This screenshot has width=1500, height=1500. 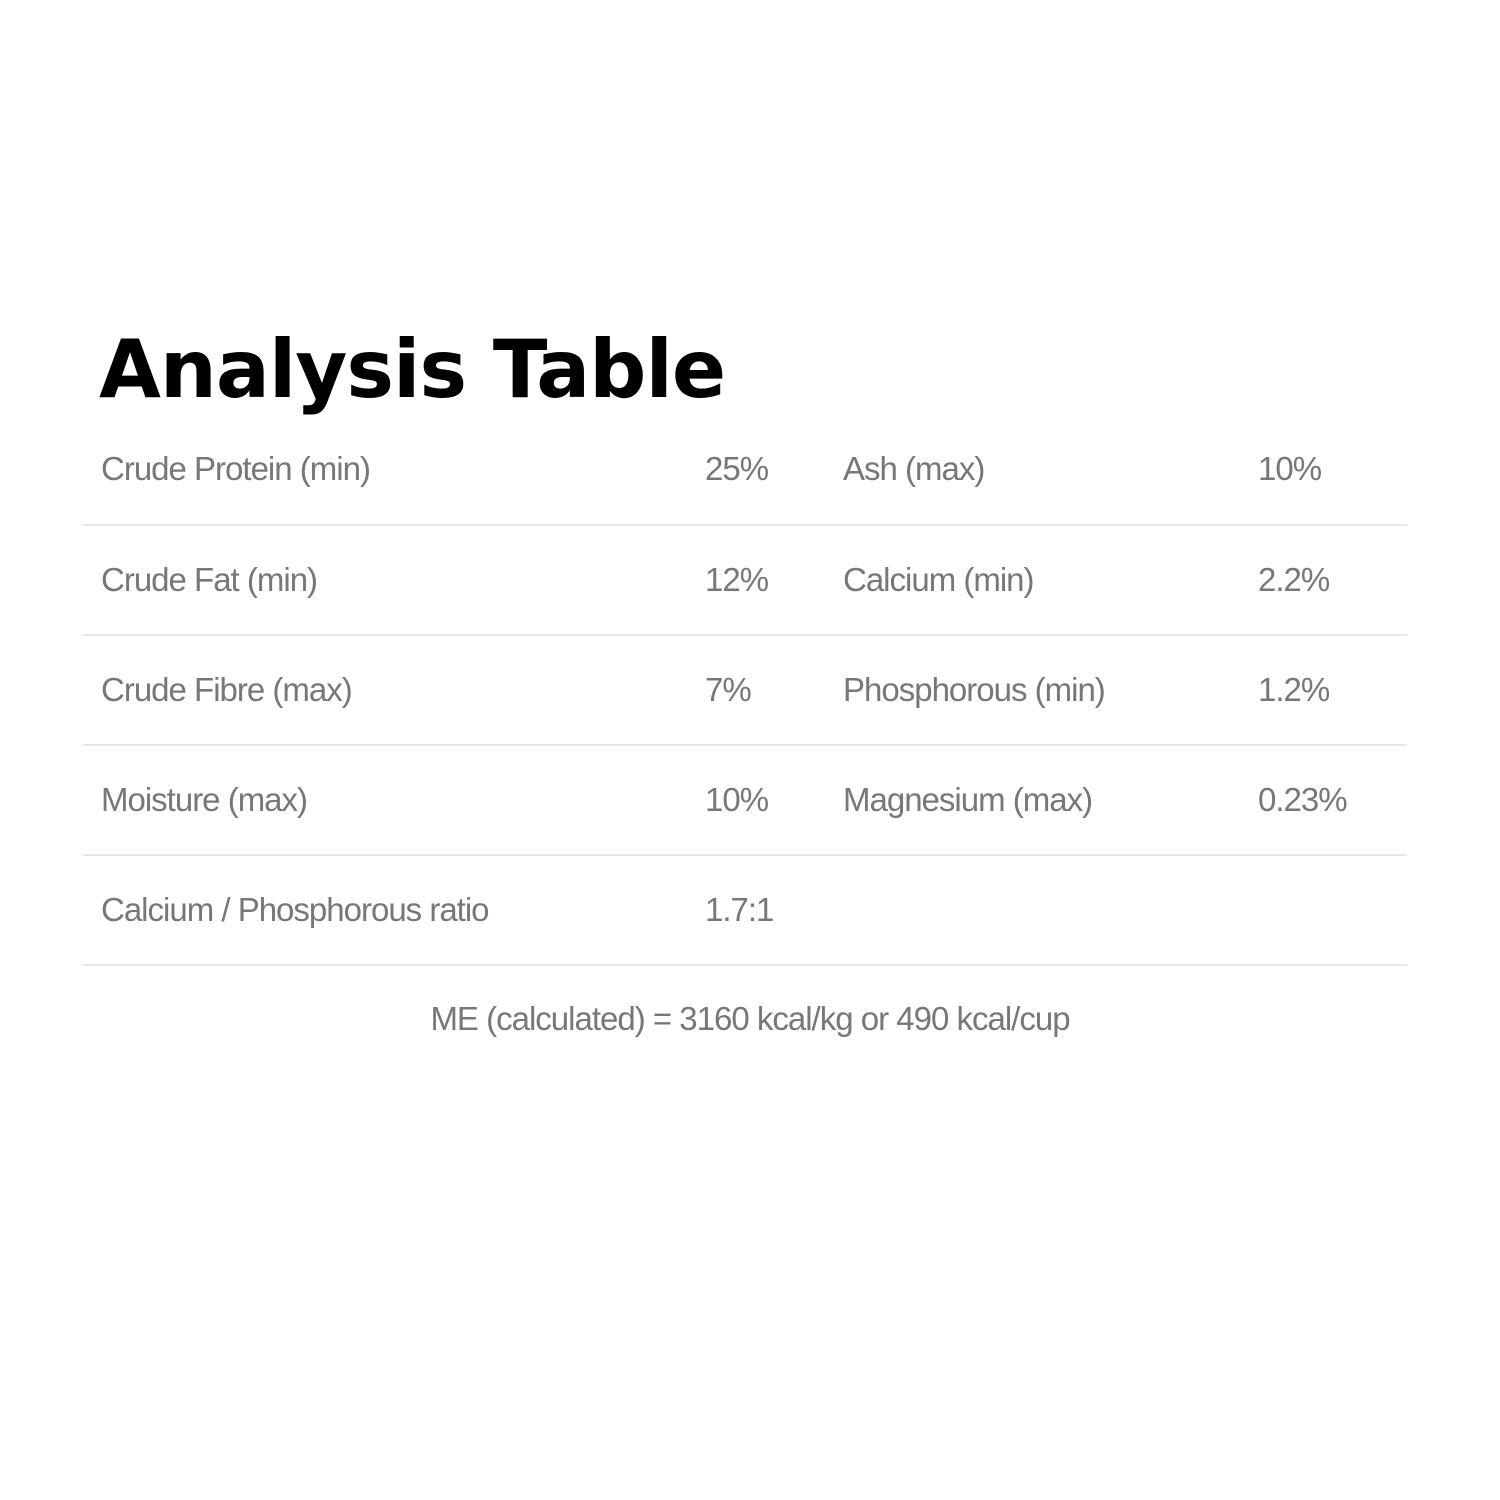 What do you see at coordinates (209, 579) in the screenshot?
I see `nutrient-label: Crude Fat (min)` at bounding box center [209, 579].